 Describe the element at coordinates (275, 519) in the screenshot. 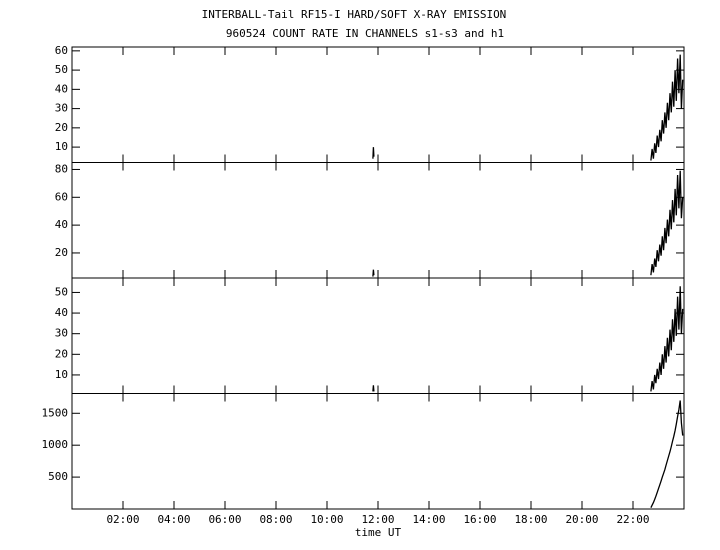

I see `x-tick-label: 08:00` at that location.